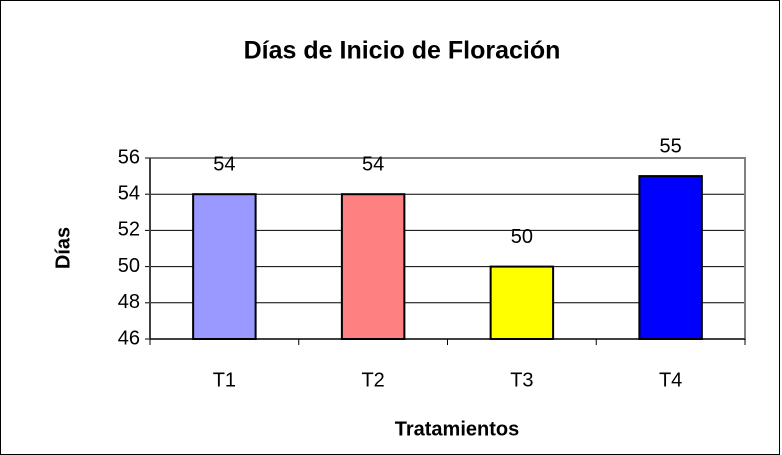 This screenshot has height=455, width=782. Describe the element at coordinates (372, 380) in the screenshot. I see `x-tick-label: T2` at that location.